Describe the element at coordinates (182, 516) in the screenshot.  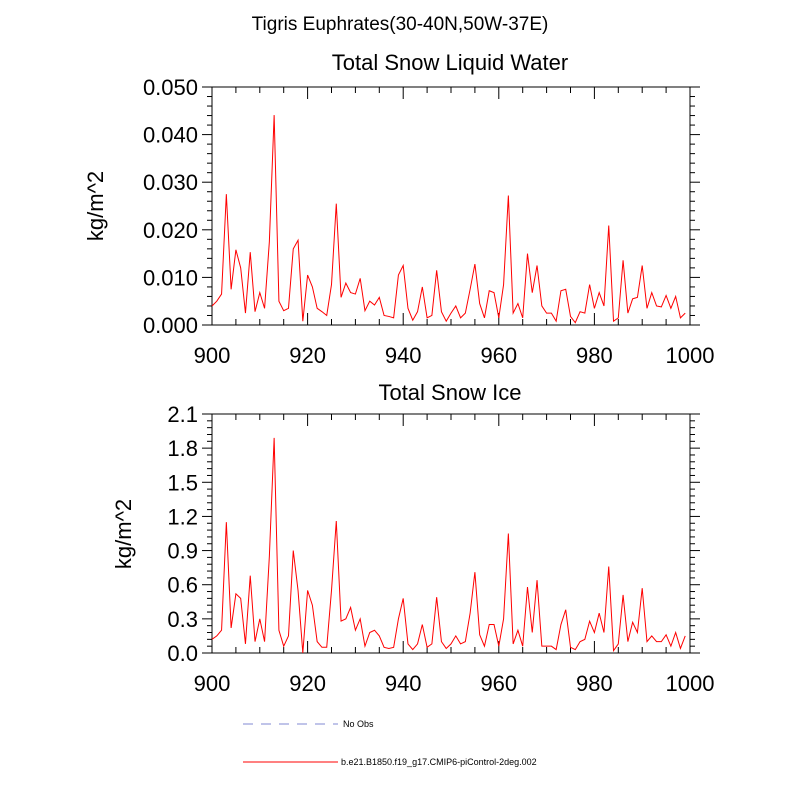
I see `y-tick-label: 1.2` at that location.